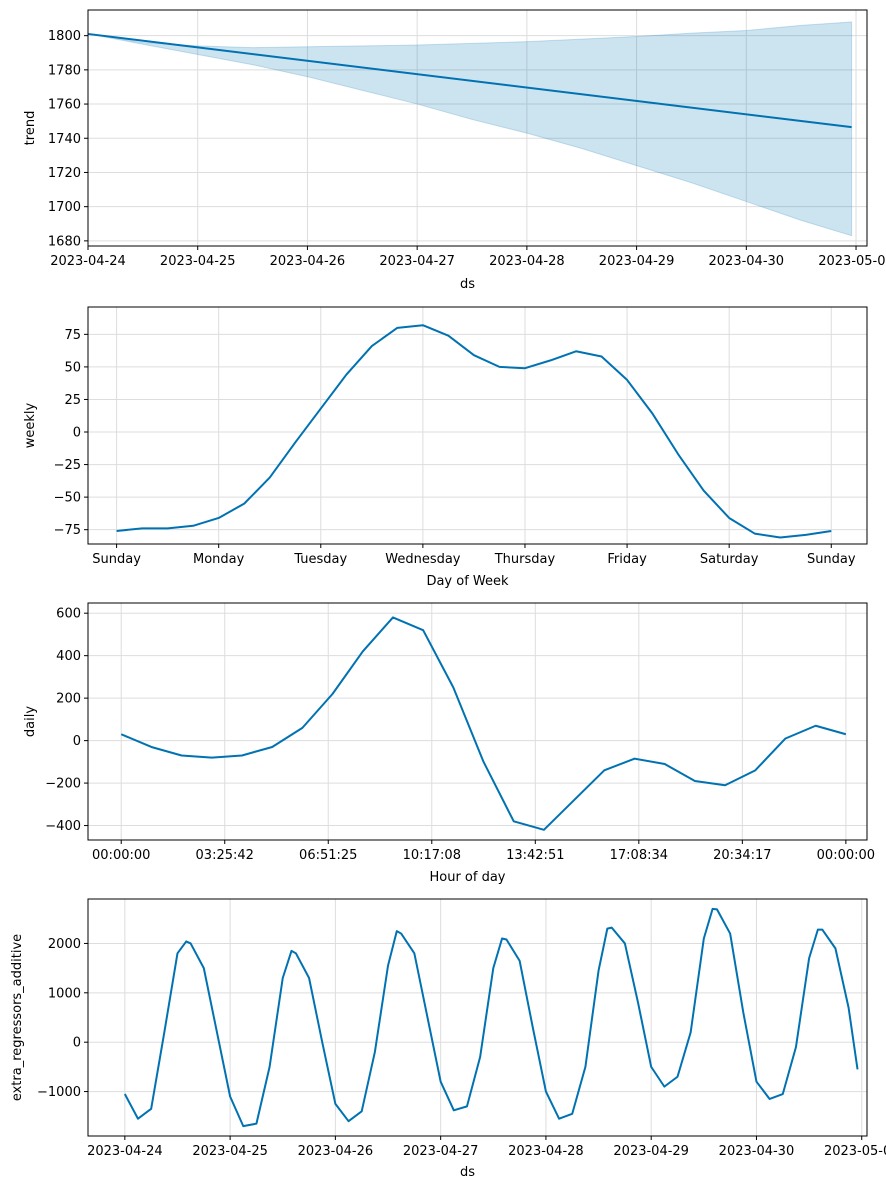 Image resolution: width=886 pixels, height=1190 pixels. What do you see at coordinates (627, 559) in the screenshot?
I see `x-tick-label: Friday` at bounding box center [627, 559].